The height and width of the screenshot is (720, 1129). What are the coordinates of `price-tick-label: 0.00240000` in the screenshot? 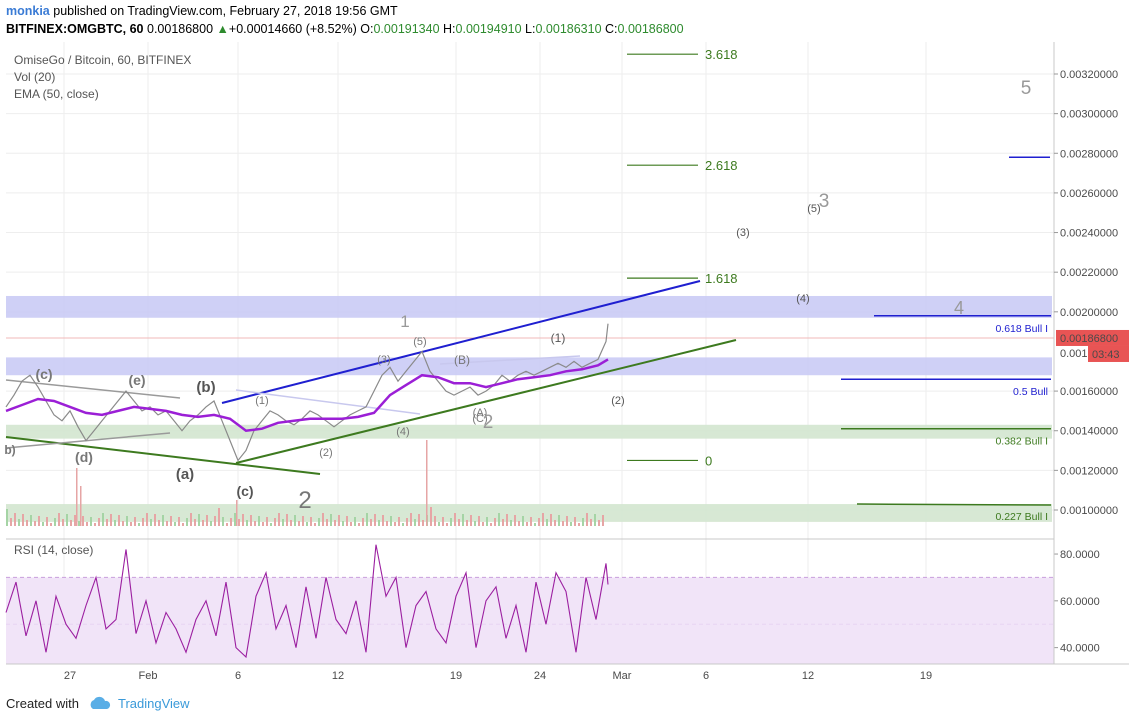 It's located at (1089, 234).